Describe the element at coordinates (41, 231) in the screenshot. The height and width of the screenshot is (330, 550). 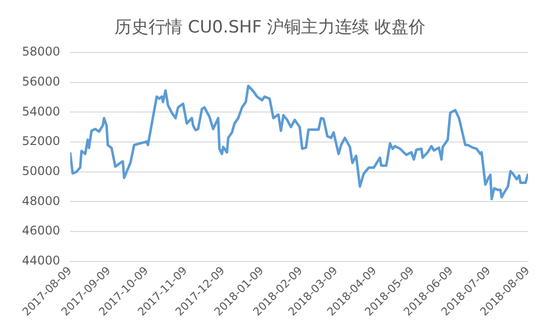
I see `y-tick-label: 46000` at that location.